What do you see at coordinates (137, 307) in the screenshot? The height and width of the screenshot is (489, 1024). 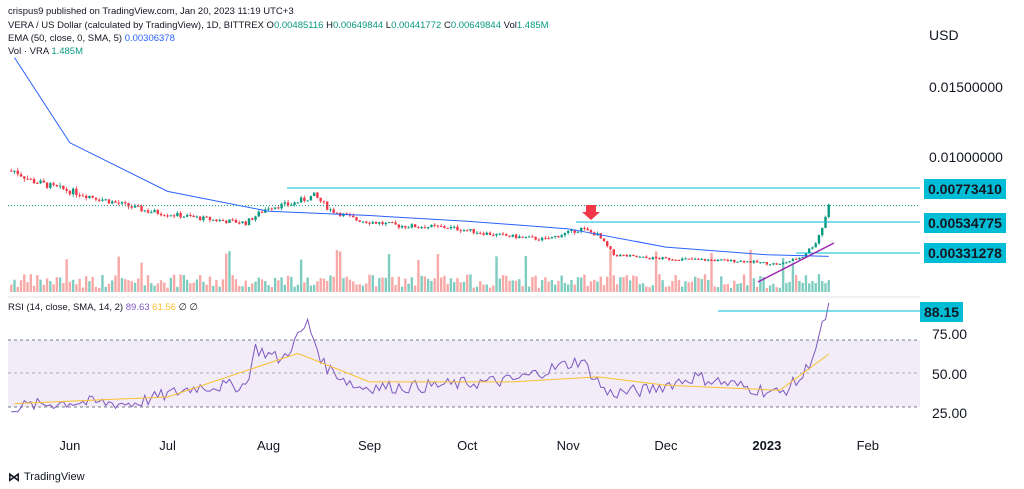 I see `rsi-value: 89.63` at bounding box center [137, 307].